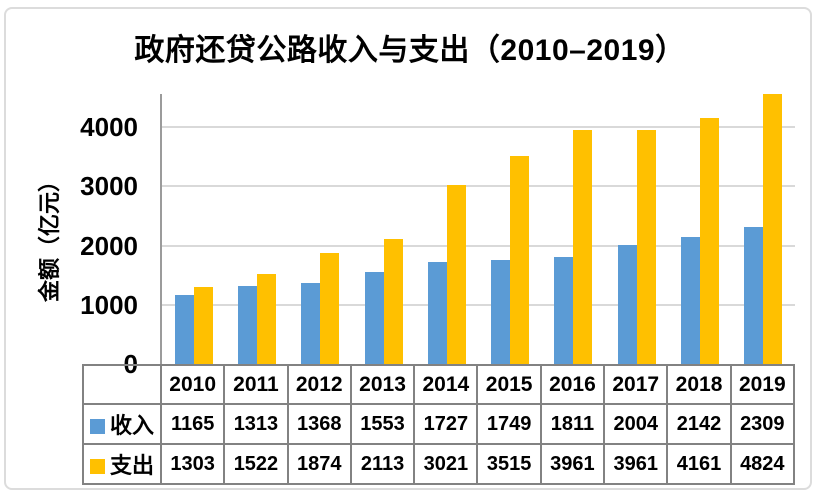 This screenshot has height=500, width=820. I want to click on value-cell-收入-2013: 1553, so click(382, 424).